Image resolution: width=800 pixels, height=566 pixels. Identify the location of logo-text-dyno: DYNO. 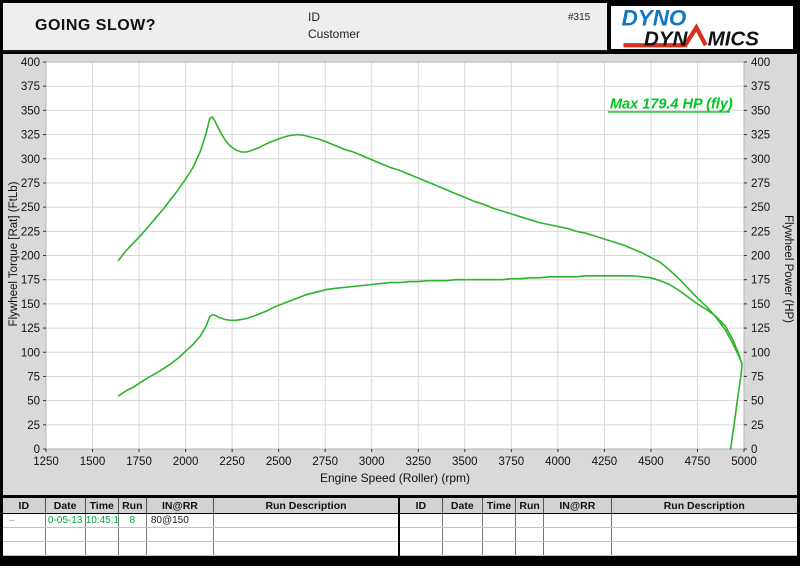
(654, 18).